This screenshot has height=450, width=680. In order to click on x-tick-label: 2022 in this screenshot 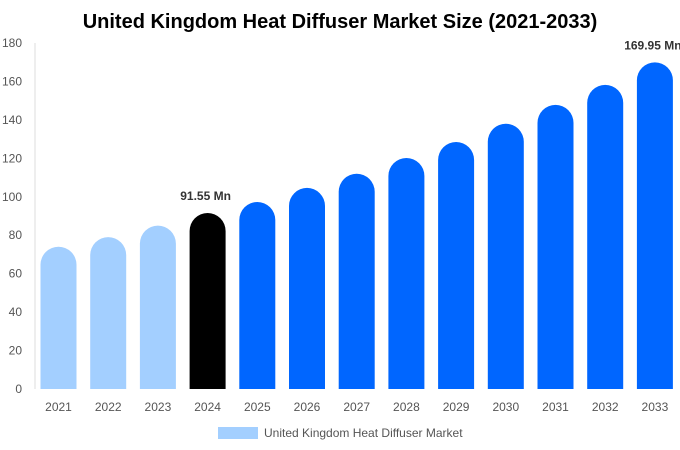, I will do `click(108, 407)`.